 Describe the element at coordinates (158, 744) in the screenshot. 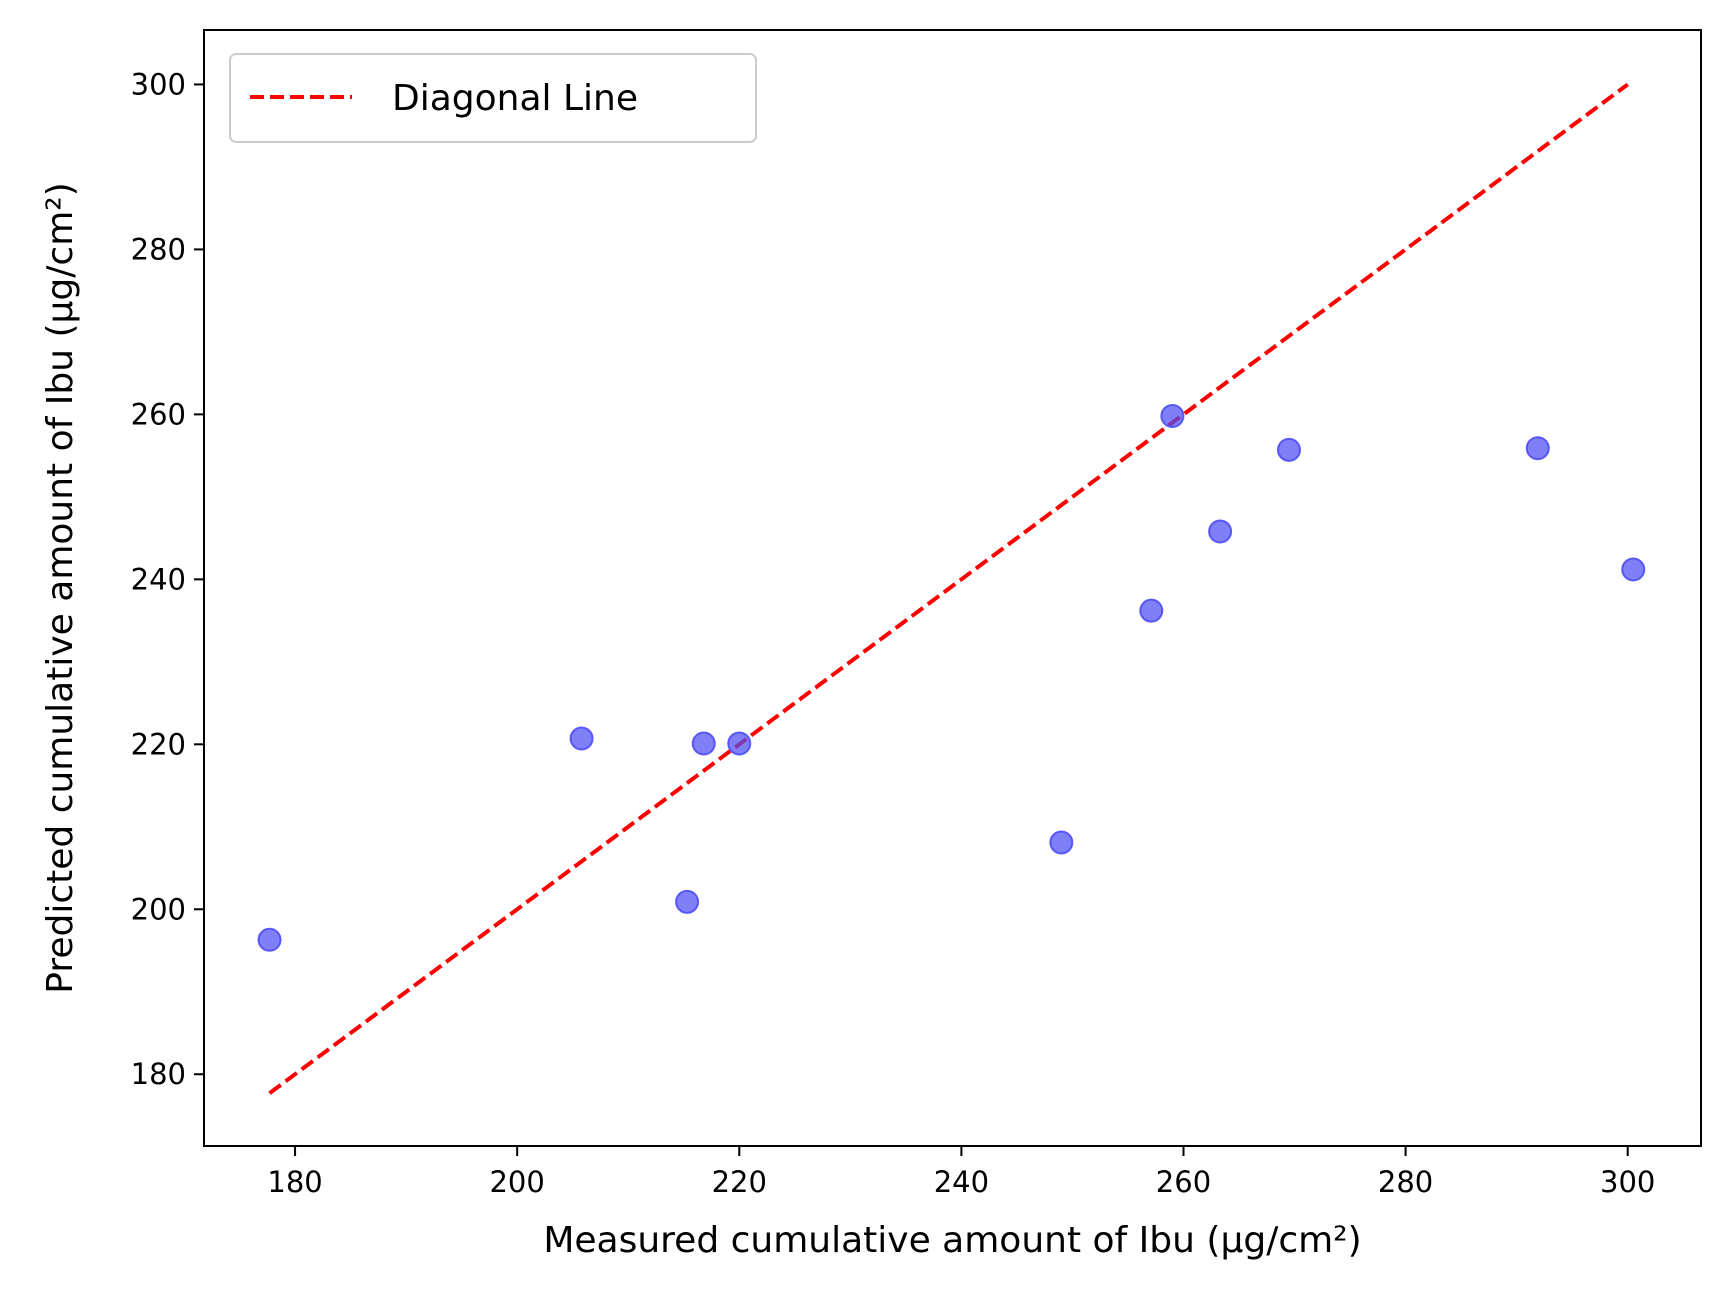

I see `y-tick-label: 220` at that location.